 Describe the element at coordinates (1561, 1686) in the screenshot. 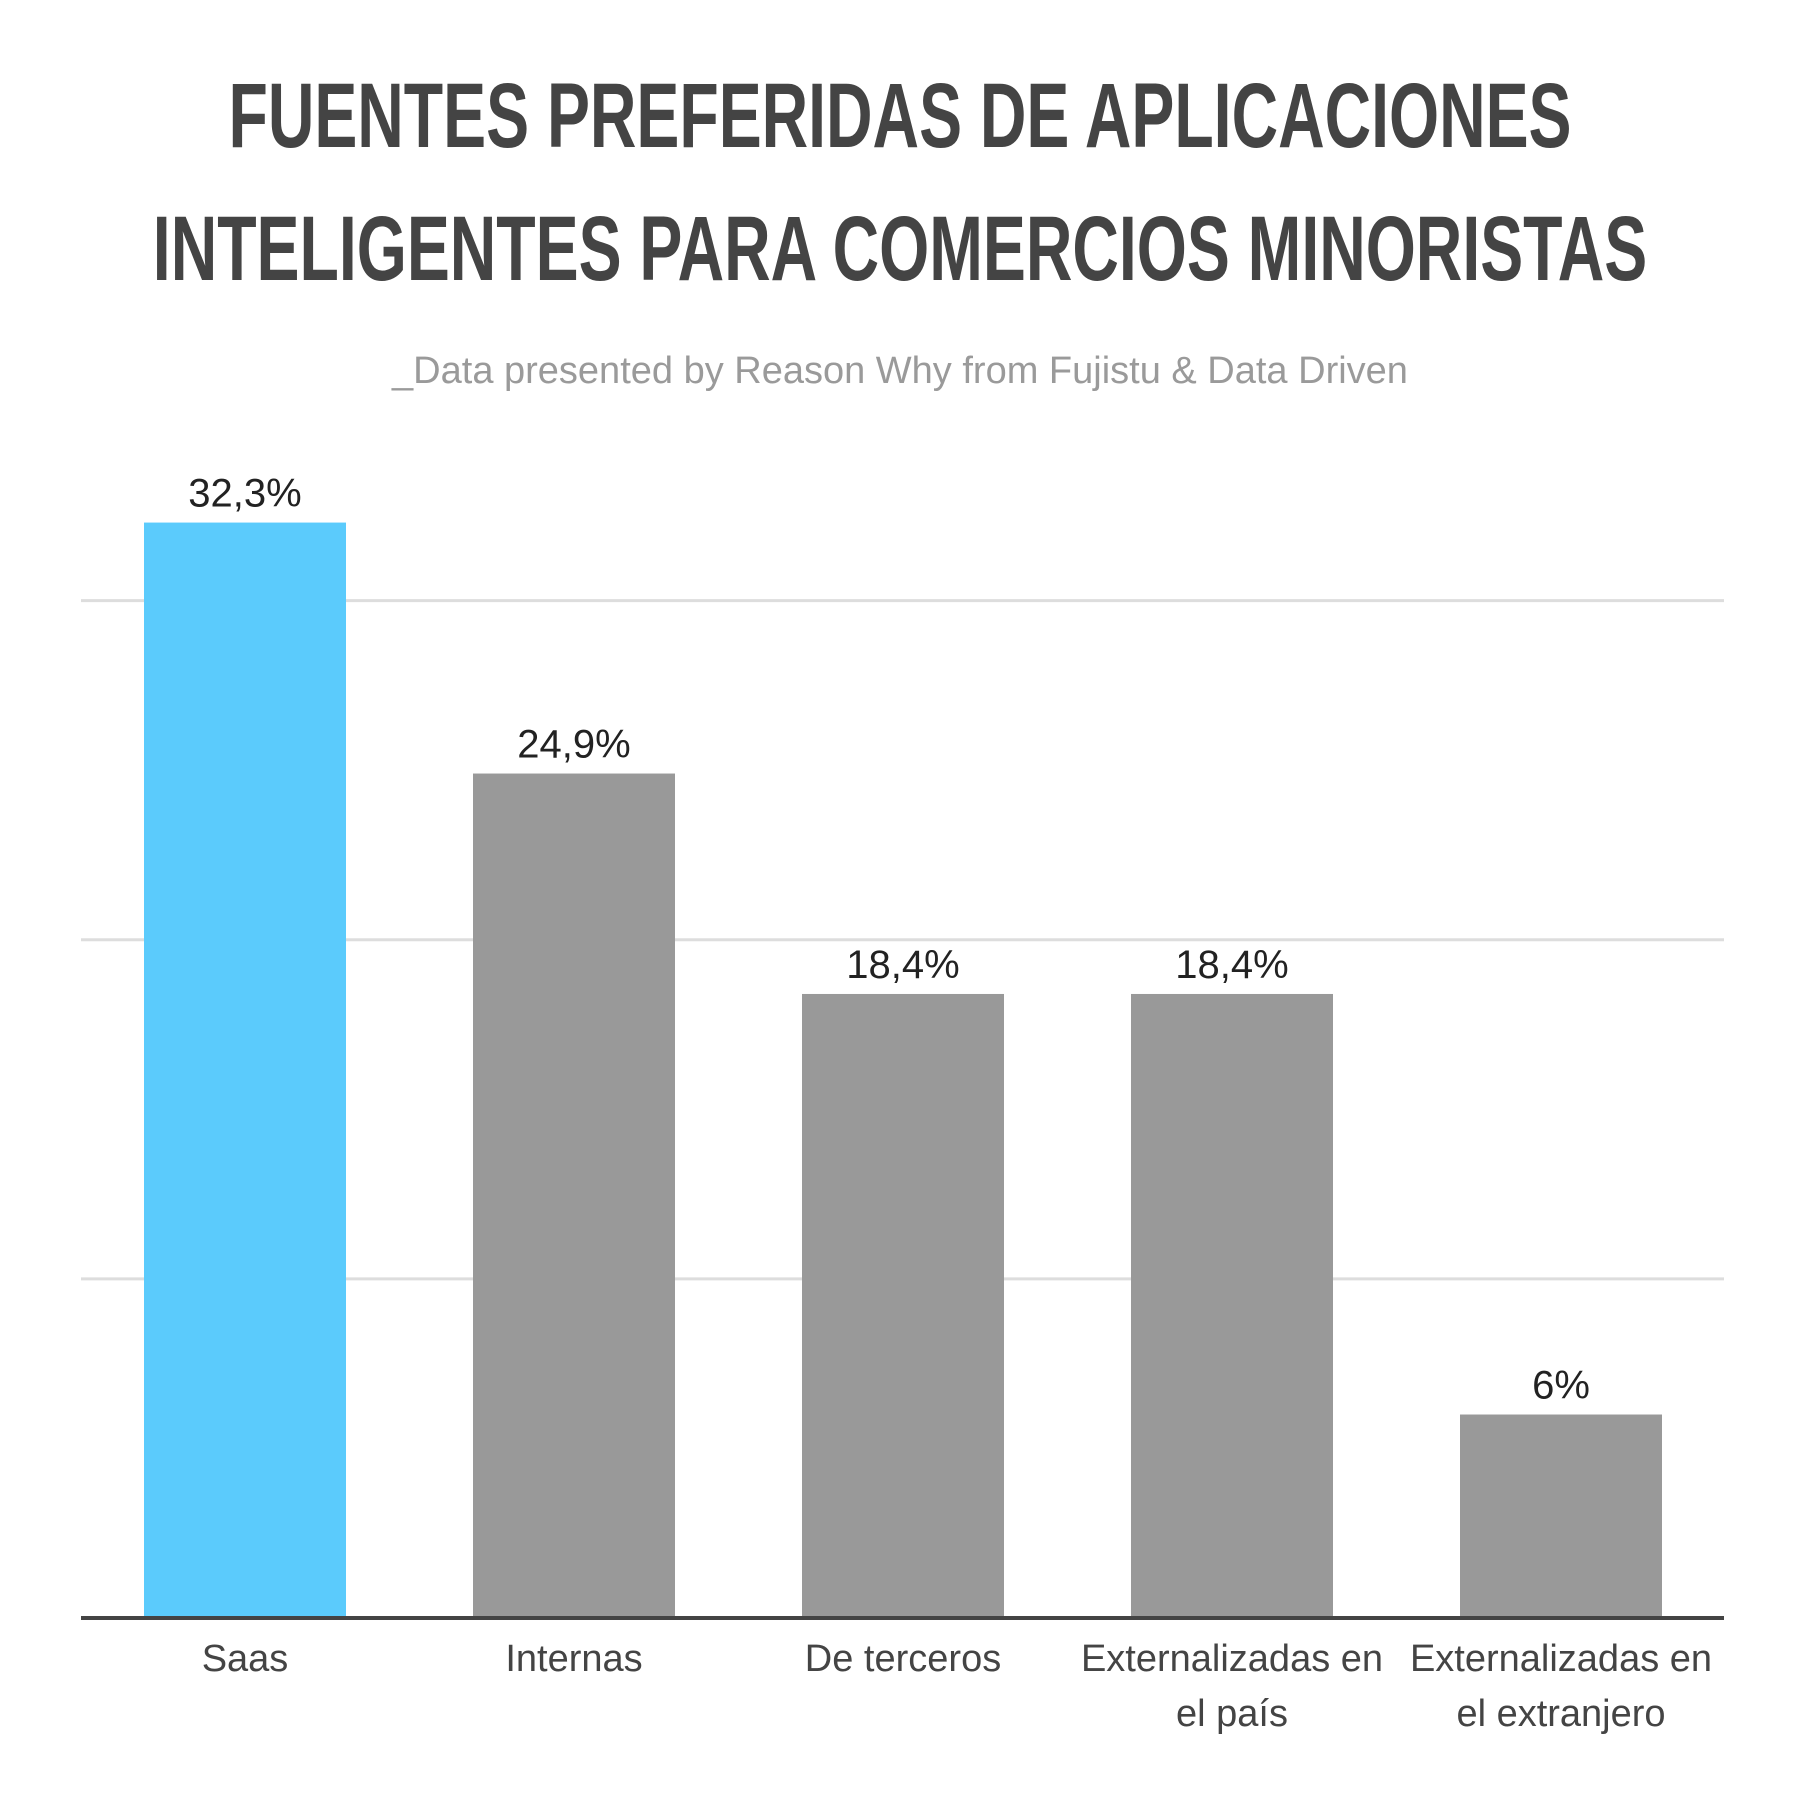

I see `x-tick-label: Externalizadas en el extranjero` at that location.